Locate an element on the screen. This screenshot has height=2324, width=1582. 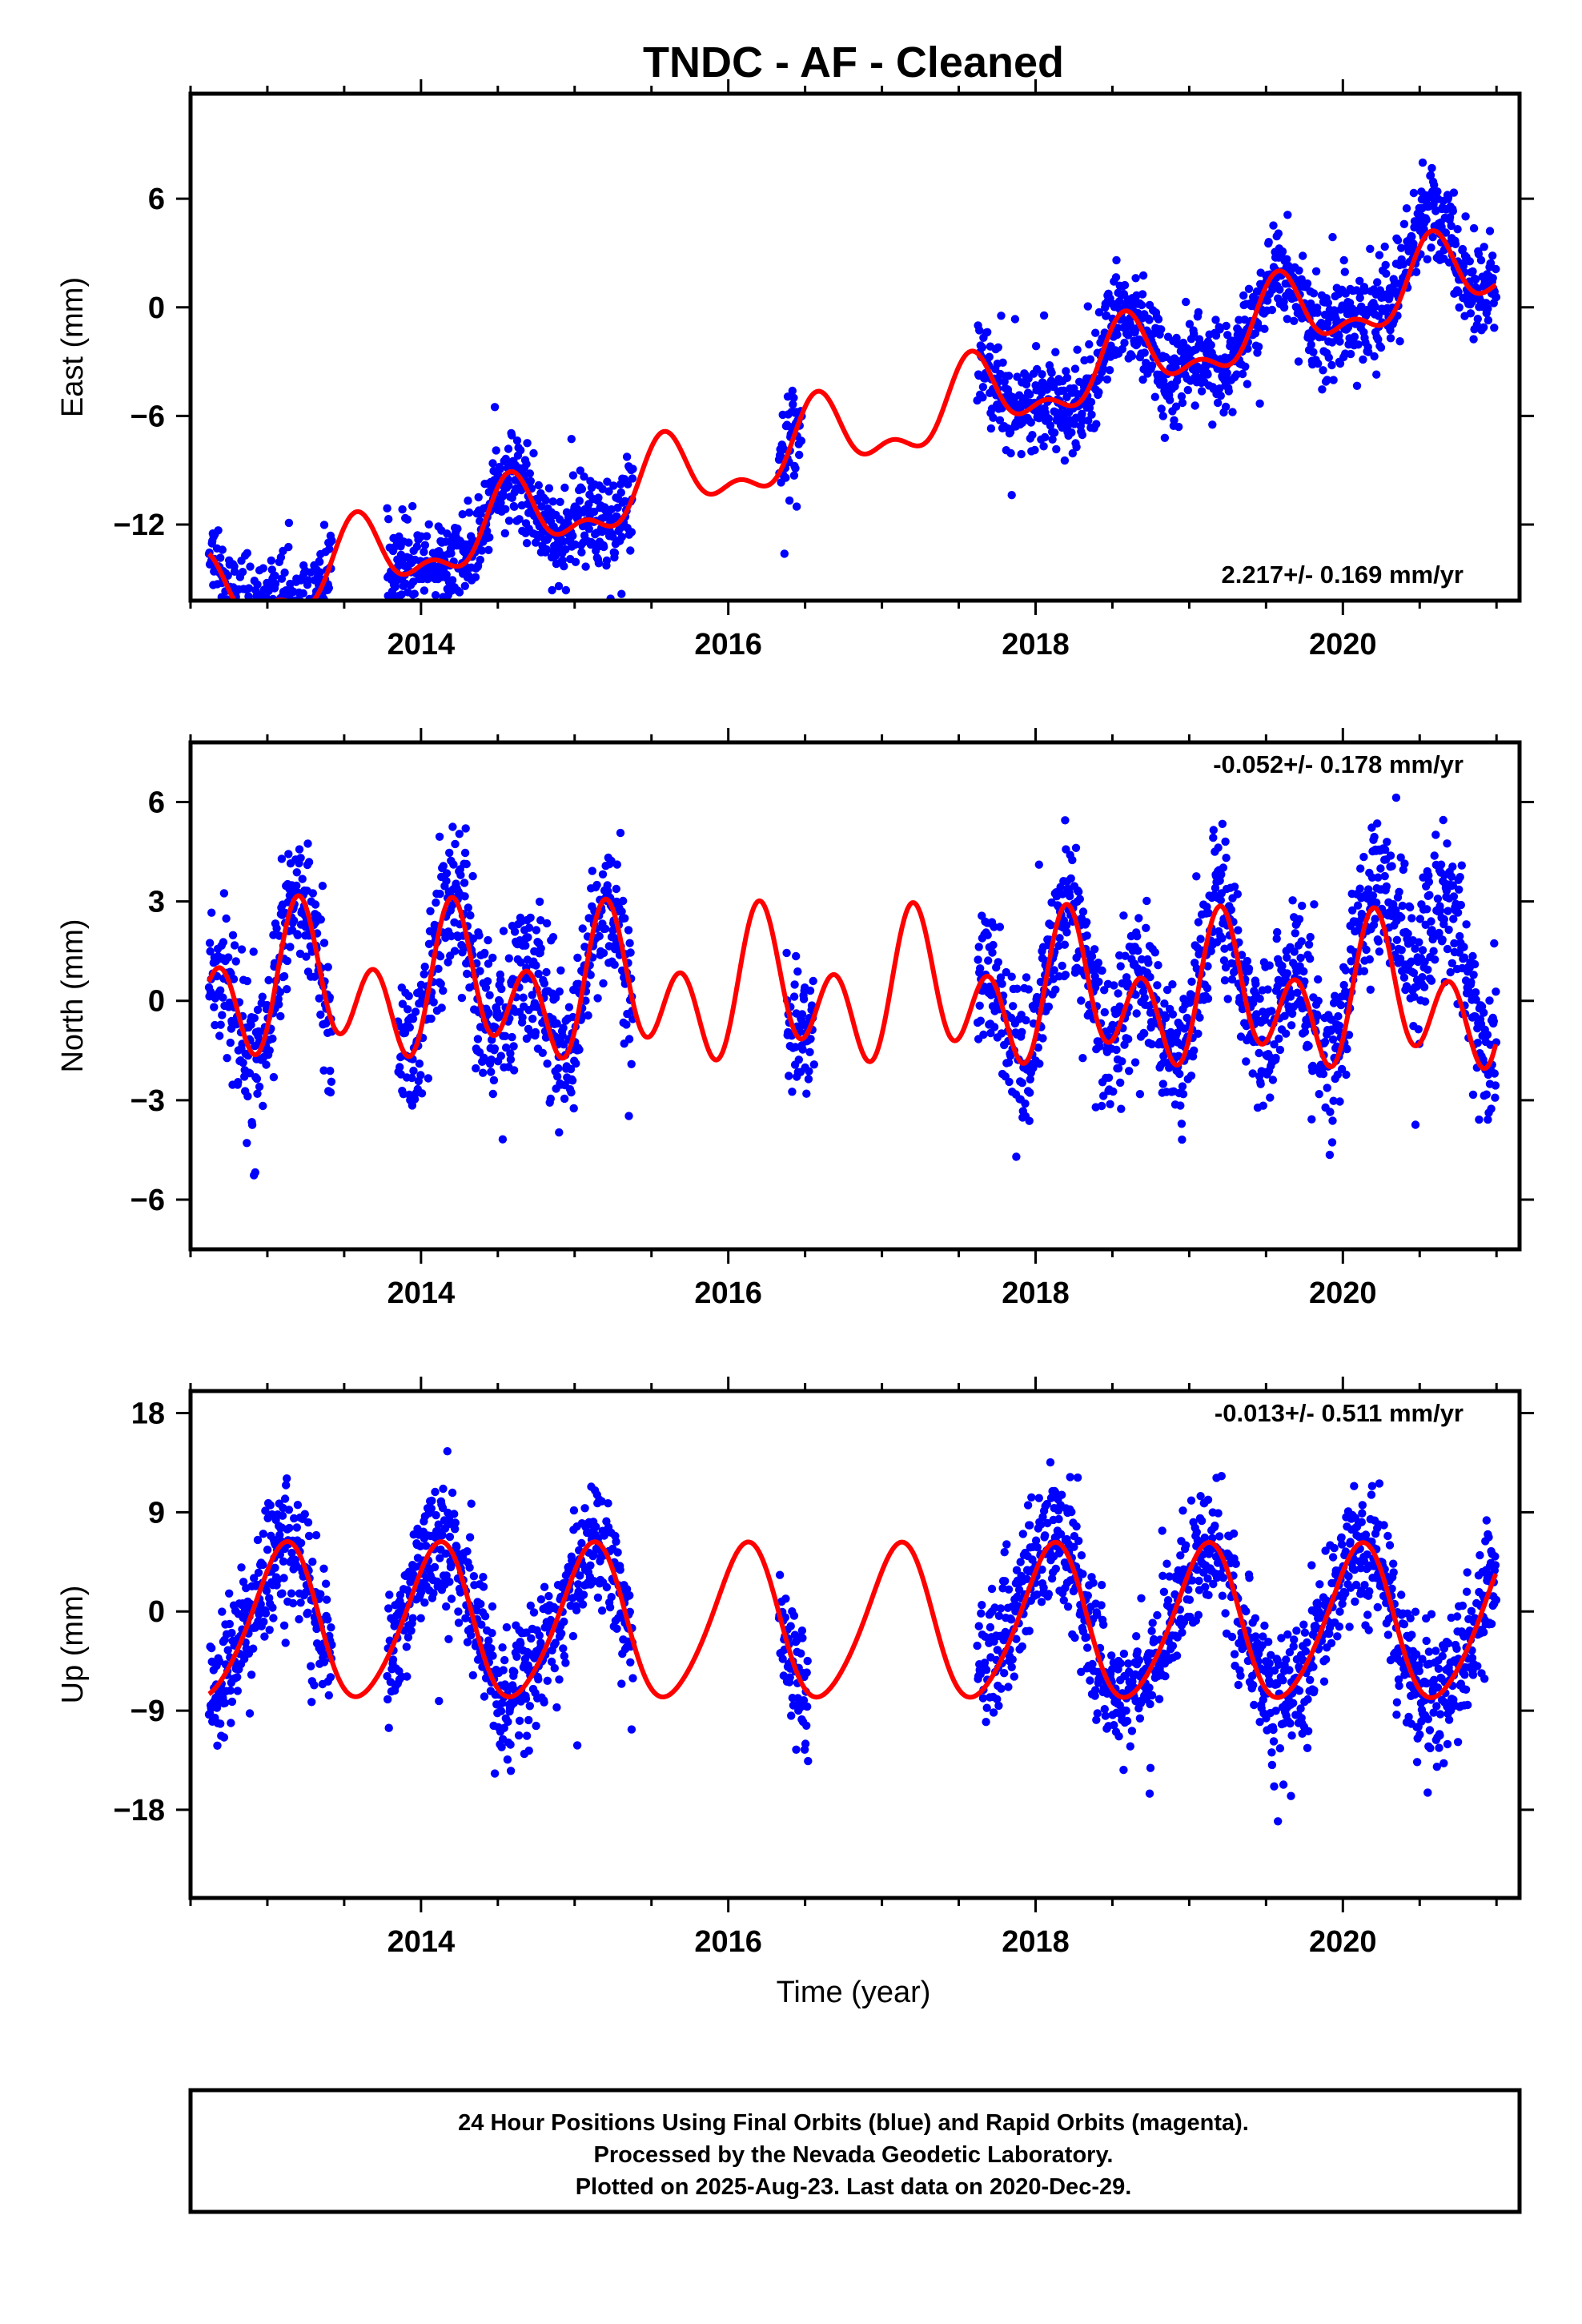
y-tick-label: 6 is located at coordinates (156, 199).